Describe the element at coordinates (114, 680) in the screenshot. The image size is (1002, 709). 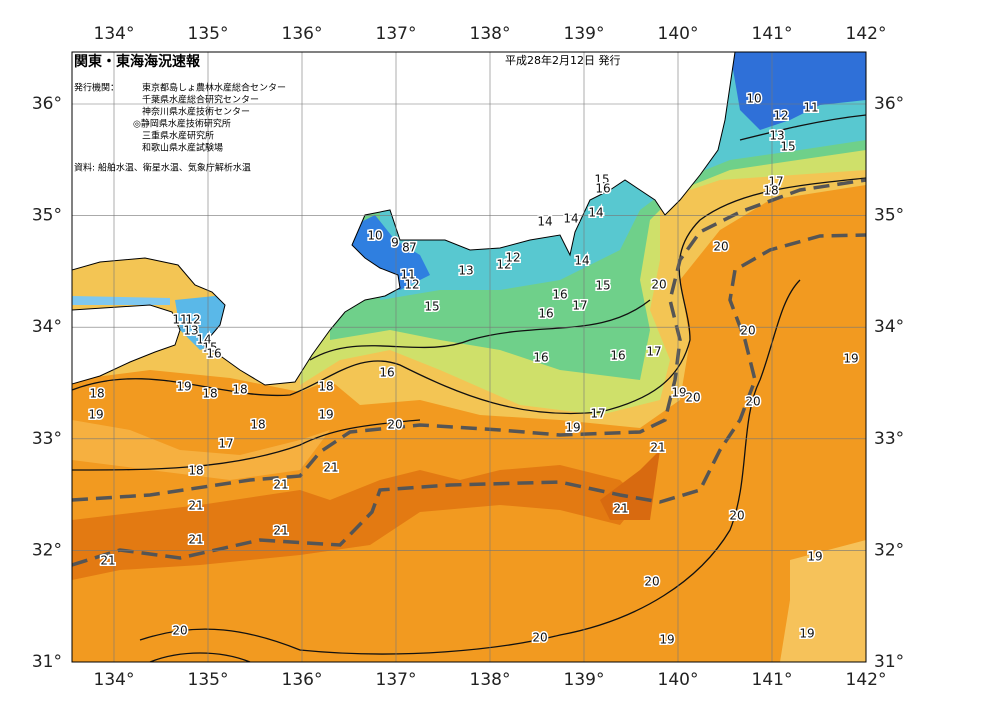
I see `lon-label-bottom: 134°` at that location.